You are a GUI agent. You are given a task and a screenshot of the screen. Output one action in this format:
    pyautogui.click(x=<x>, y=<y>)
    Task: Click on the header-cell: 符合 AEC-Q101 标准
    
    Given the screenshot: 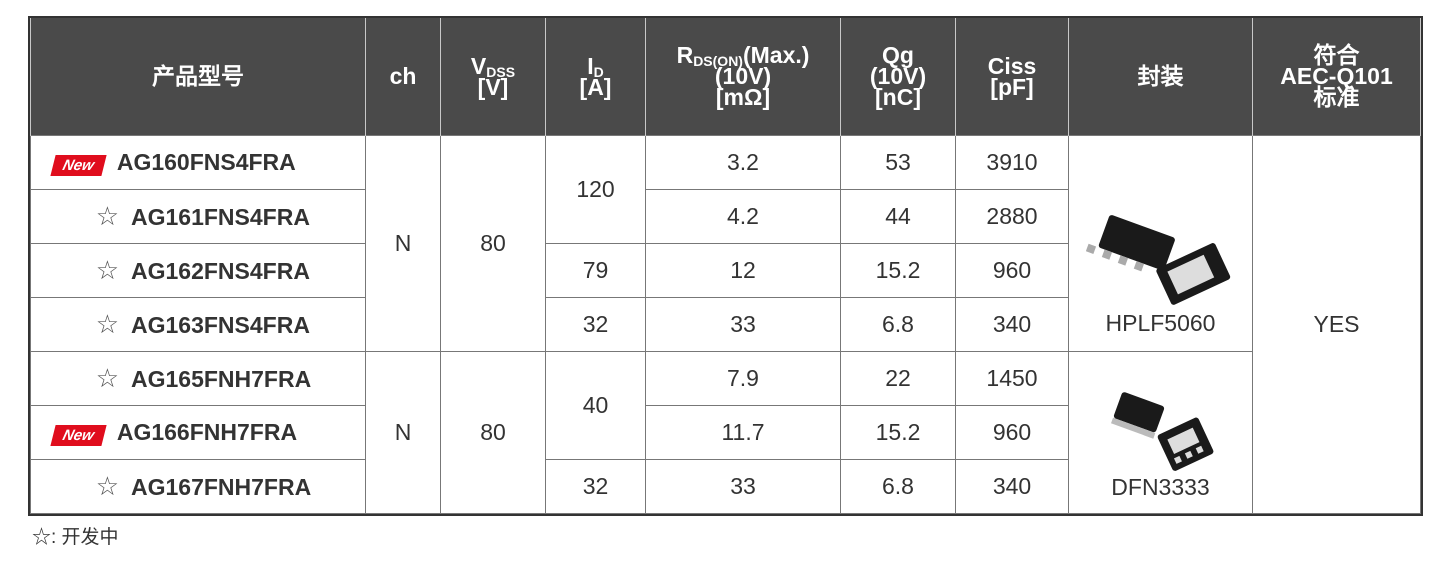 What is the action you would take?
    pyautogui.click(x=1336, y=77)
    